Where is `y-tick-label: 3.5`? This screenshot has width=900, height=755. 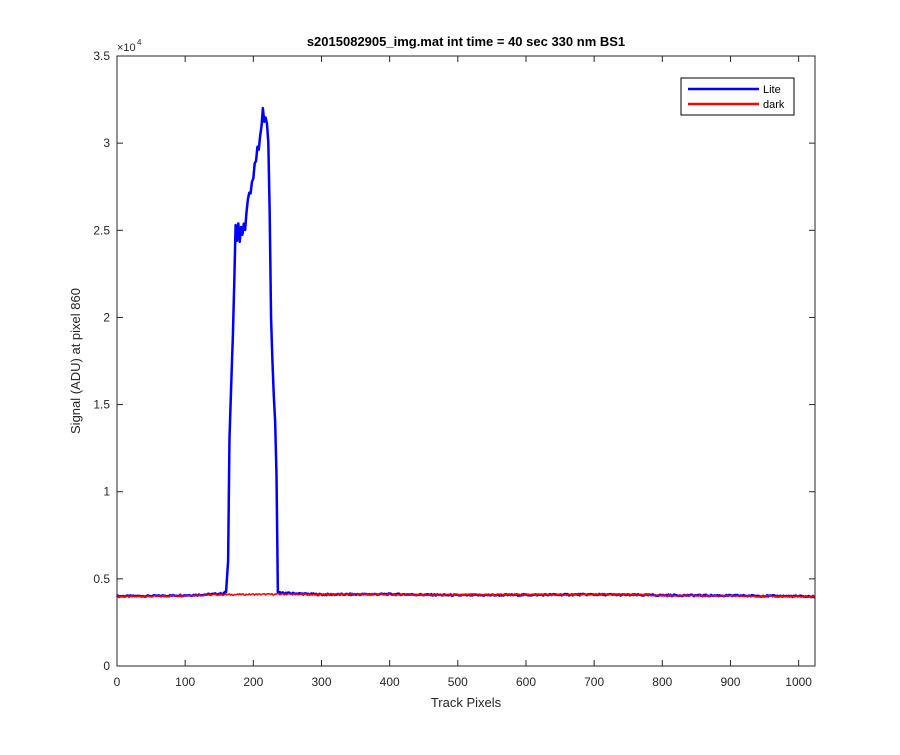
y-tick-label: 3.5 is located at coordinates (101, 56).